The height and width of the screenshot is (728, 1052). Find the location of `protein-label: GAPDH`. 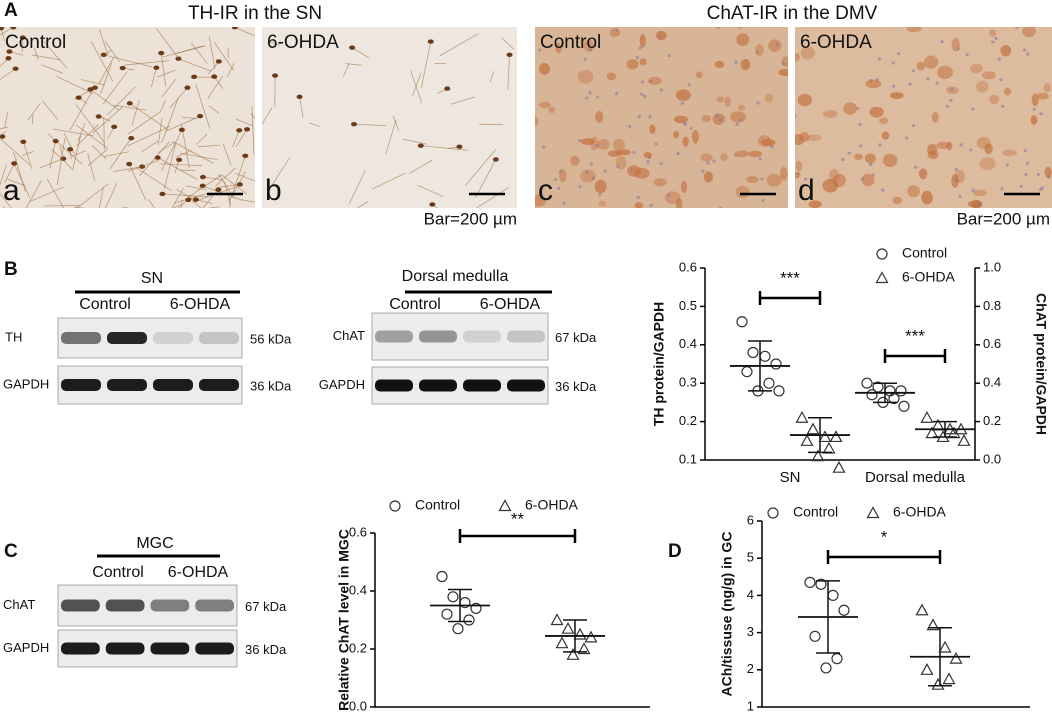

protein-label: GAPDH is located at coordinates (26, 647).